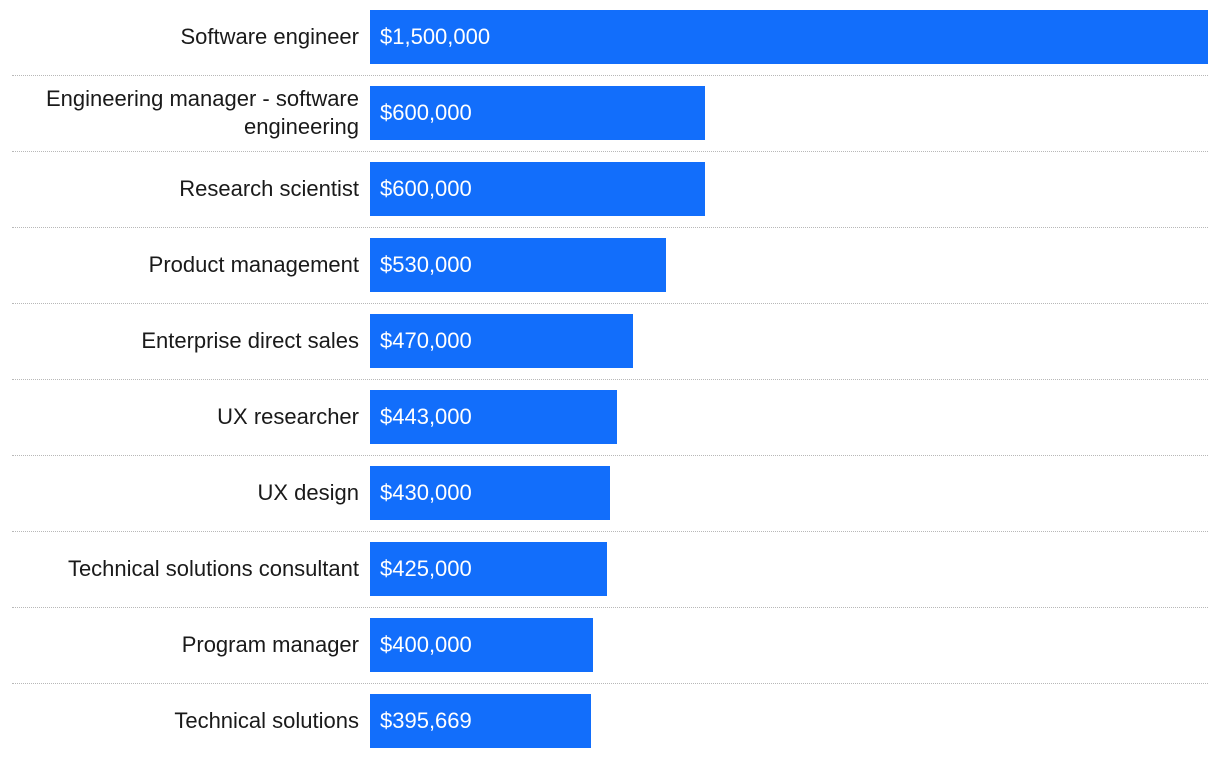 The width and height of the screenshot is (1220, 762). Describe the element at coordinates (308, 492) in the screenshot. I see `category-label: UX design` at that location.